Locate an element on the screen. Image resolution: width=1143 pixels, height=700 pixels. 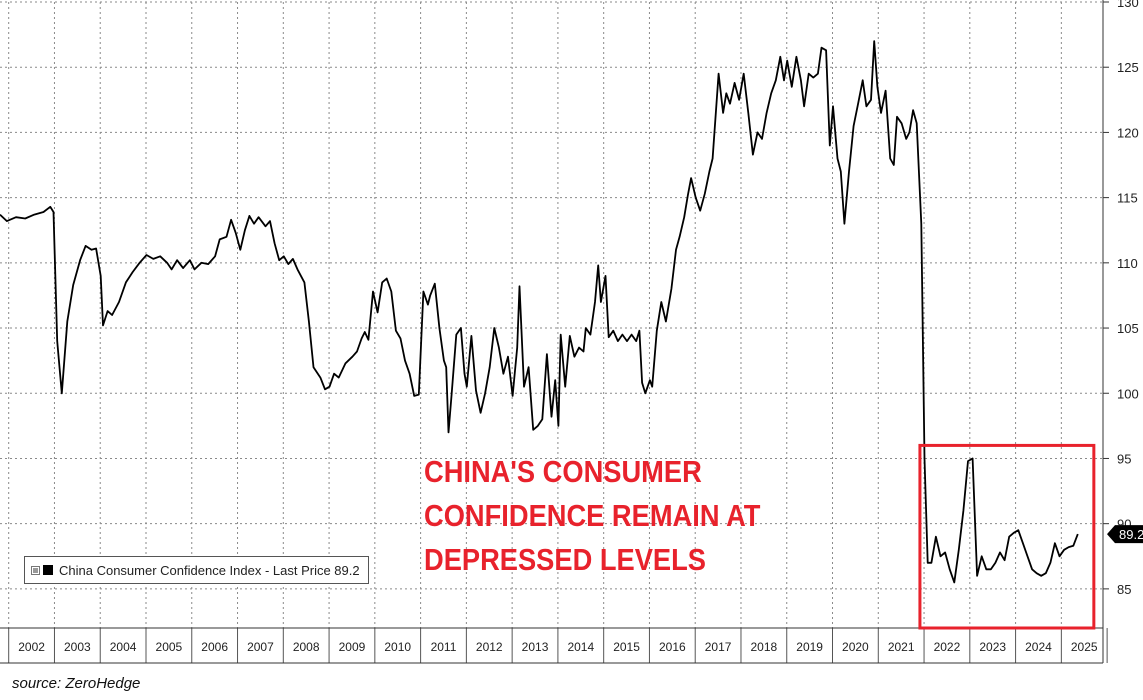
x-tick-label: 2009 is located at coordinates (352, 647).